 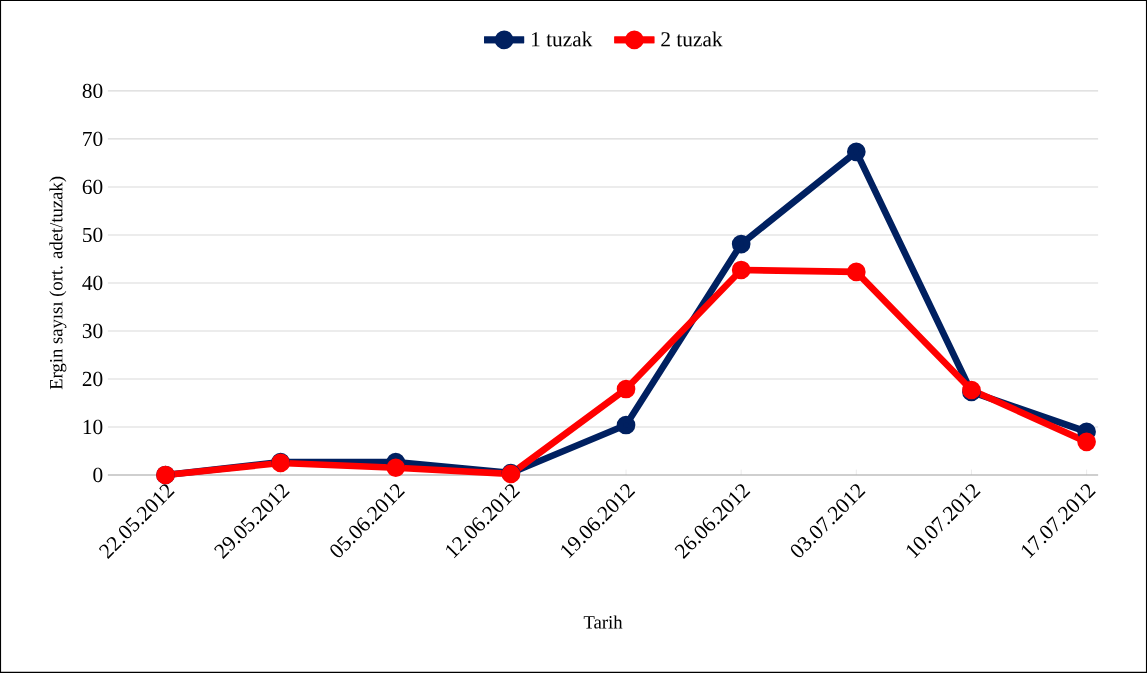 What do you see at coordinates (58, 283) in the screenshot?
I see `y-axis-title: Ergin sayısı (ort. adet/tuzak)` at bounding box center [58, 283].